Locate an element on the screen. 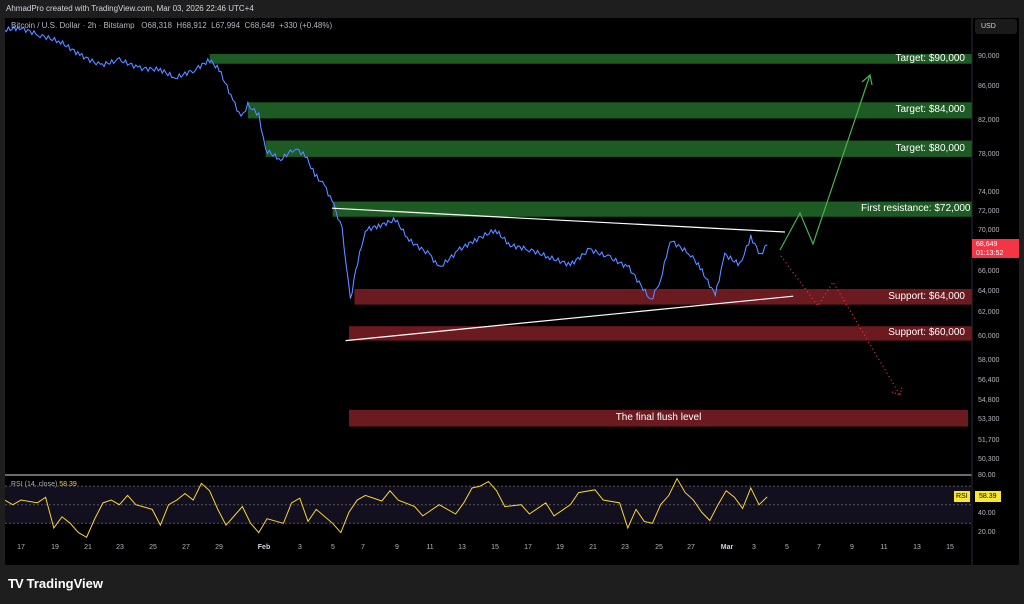 This screenshot has width=1024, height=604. price-tick: 72,000 is located at coordinates (989, 211).